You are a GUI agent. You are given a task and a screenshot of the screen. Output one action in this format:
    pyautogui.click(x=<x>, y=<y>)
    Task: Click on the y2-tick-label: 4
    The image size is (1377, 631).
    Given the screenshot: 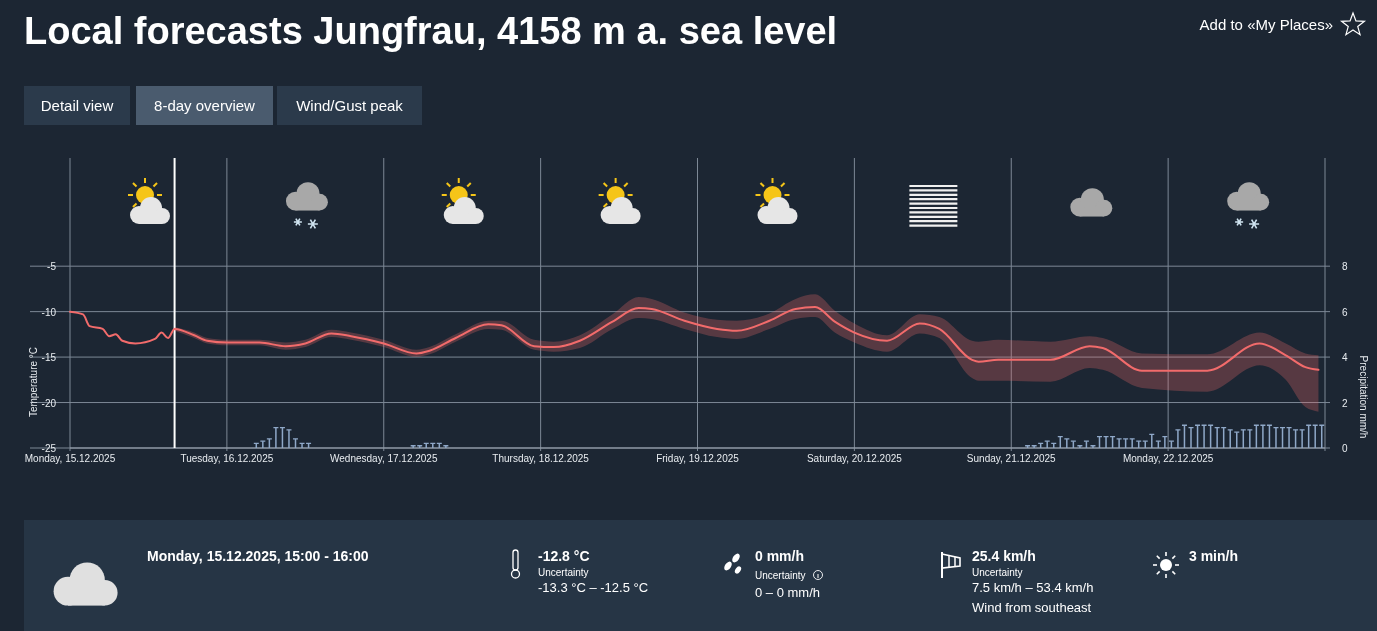 What is the action you would take?
    pyautogui.click(x=1345, y=358)
    